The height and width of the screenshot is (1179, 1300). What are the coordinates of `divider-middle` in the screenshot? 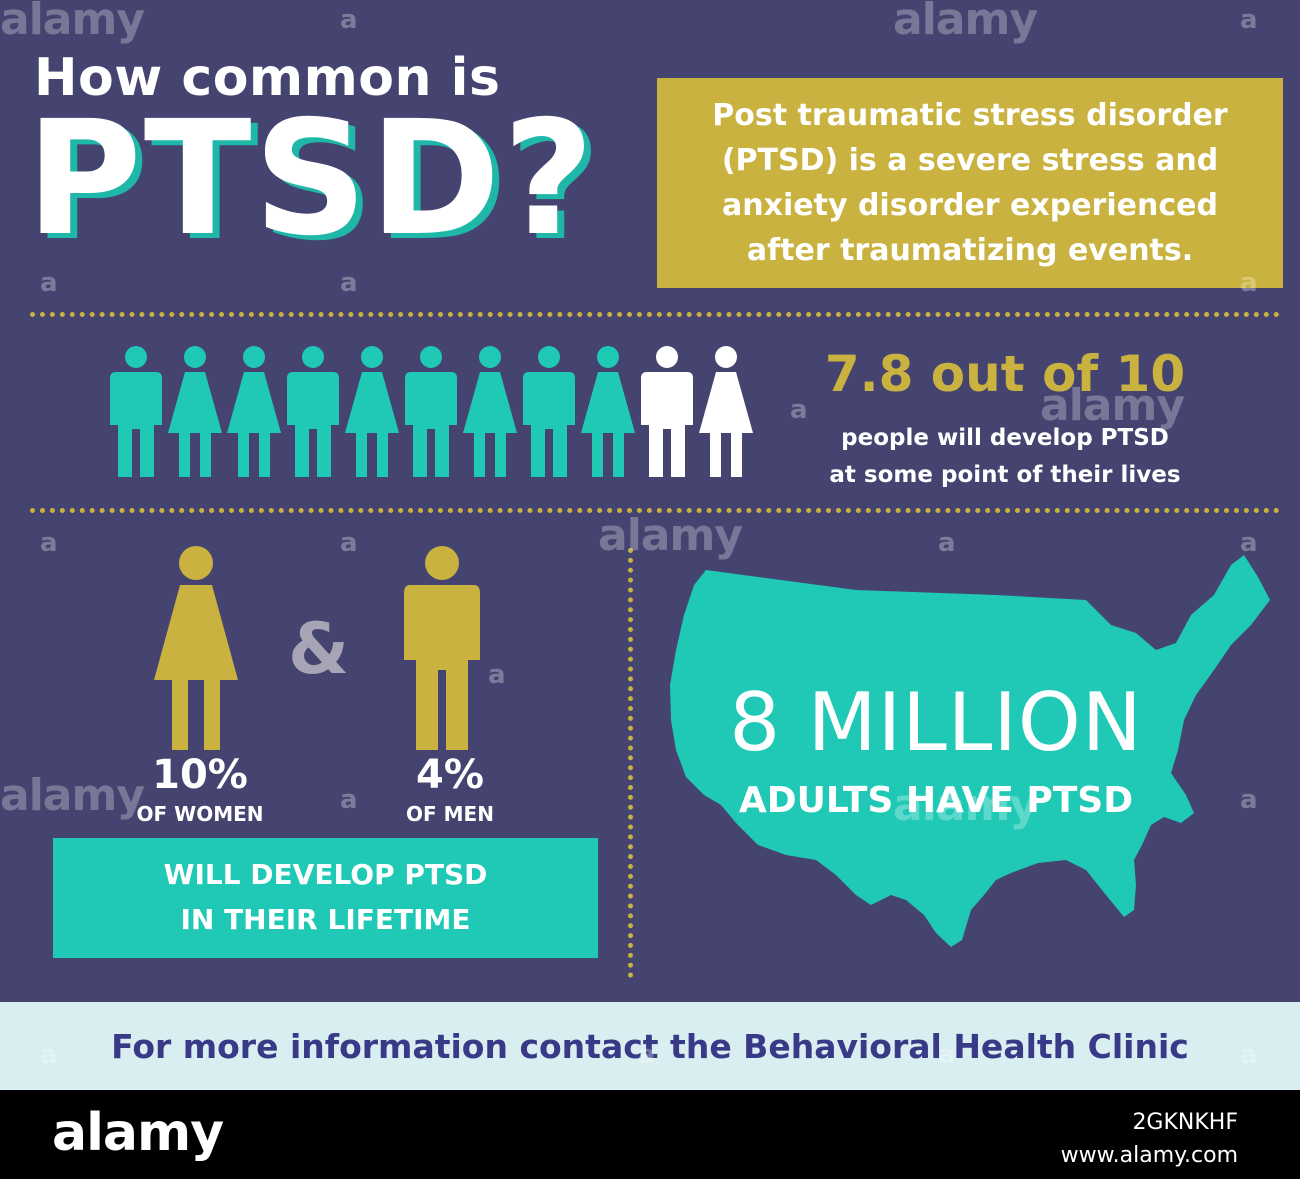 It's located at (655, 510).